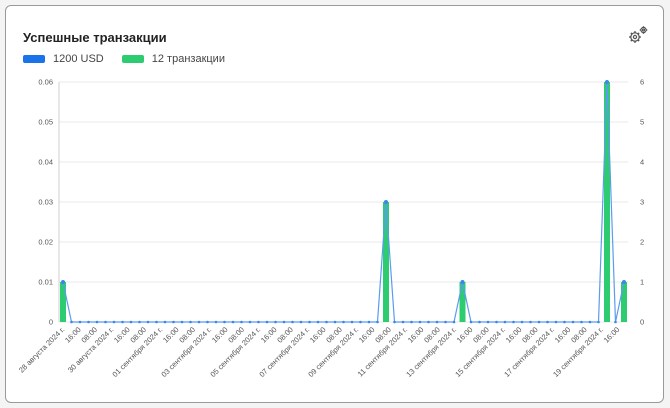 The width and height of the screenshot is (670, 408). Describe the element at coordinates (642, 82) in the screenshot. I see `y-right-tick-label: 6` at that location.